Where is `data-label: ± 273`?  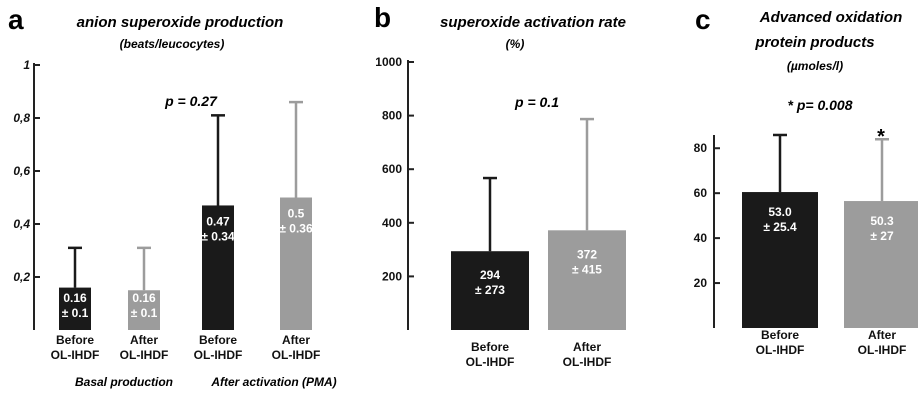
data-label: ± 273 is located at coordinates (490, 290).